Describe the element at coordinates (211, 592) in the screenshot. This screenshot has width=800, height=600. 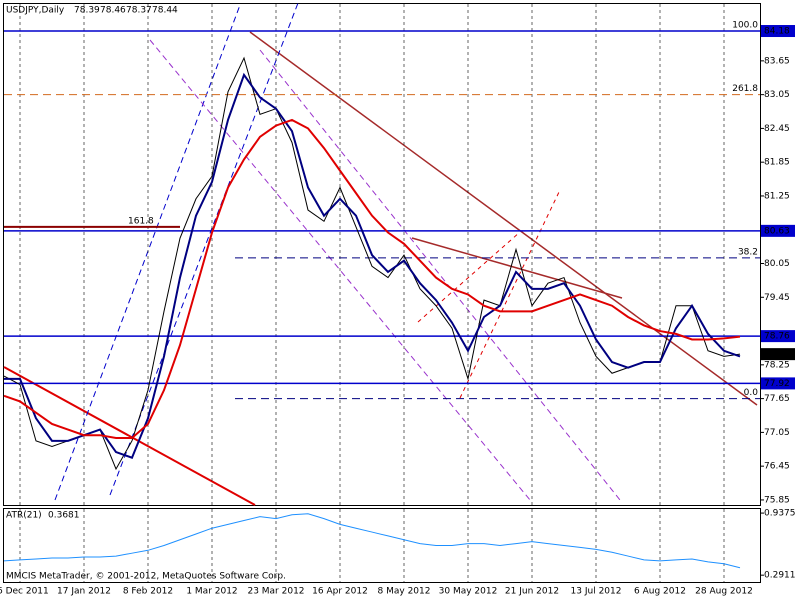
I see `x-tick-label: 1 Mar 2012` at that location.